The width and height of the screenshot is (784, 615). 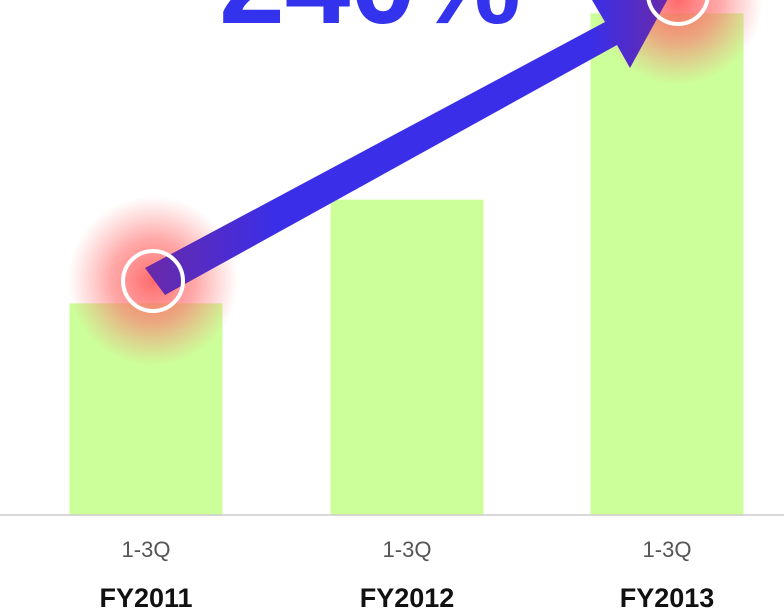 What do you see at coordinates (407, 598) in the screenshot?
I see `x-tick-label: FY2012` at bounding box center [407, 598].